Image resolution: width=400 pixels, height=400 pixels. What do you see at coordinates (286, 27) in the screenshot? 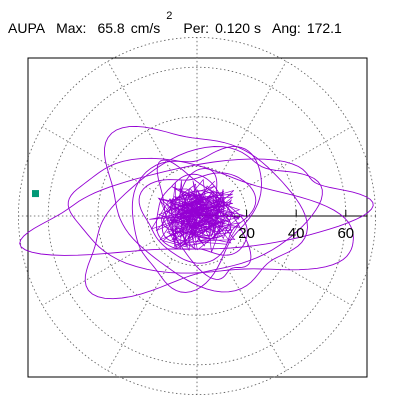
I see `ang-label: Ang:` at bounding box center [286, 27].